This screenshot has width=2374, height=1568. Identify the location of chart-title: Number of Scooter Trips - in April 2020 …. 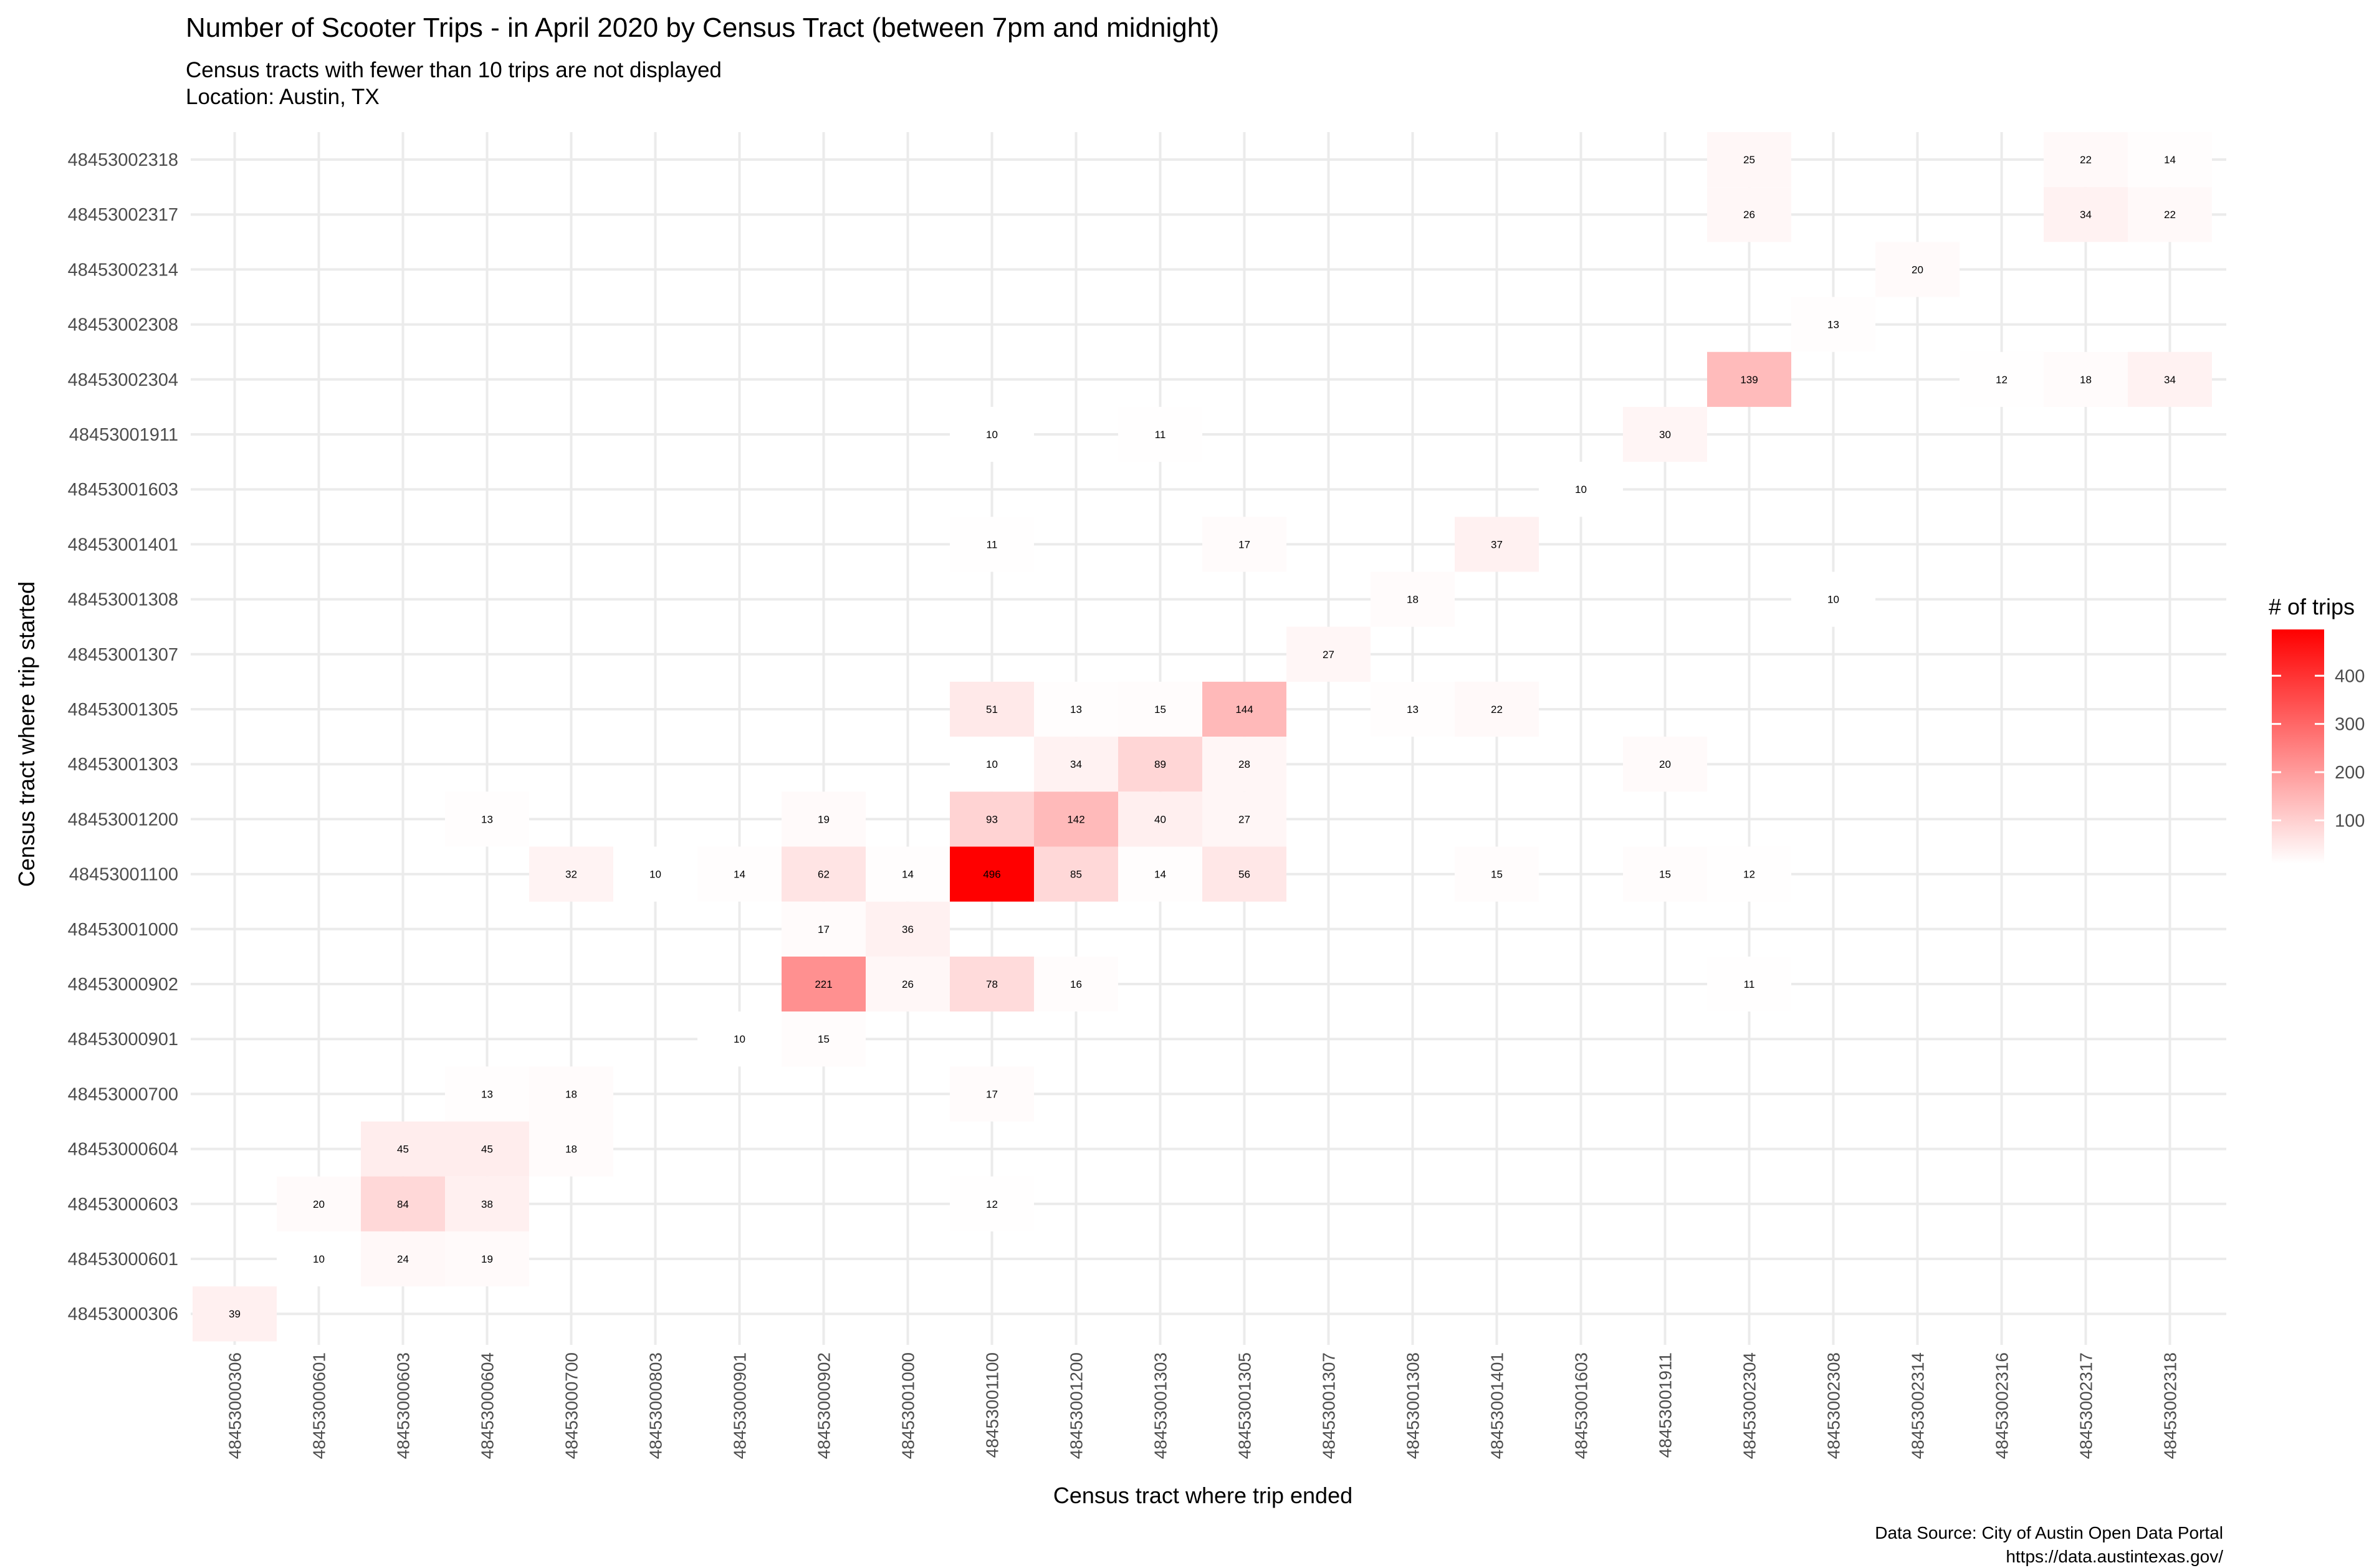
(702, 27).